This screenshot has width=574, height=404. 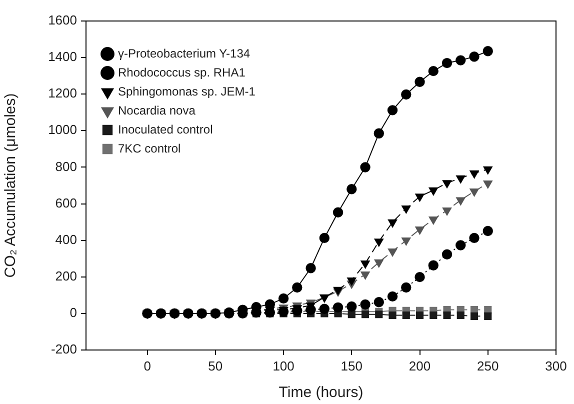 I want to click on x-tick-label: 300, so click(x=556, y=366).